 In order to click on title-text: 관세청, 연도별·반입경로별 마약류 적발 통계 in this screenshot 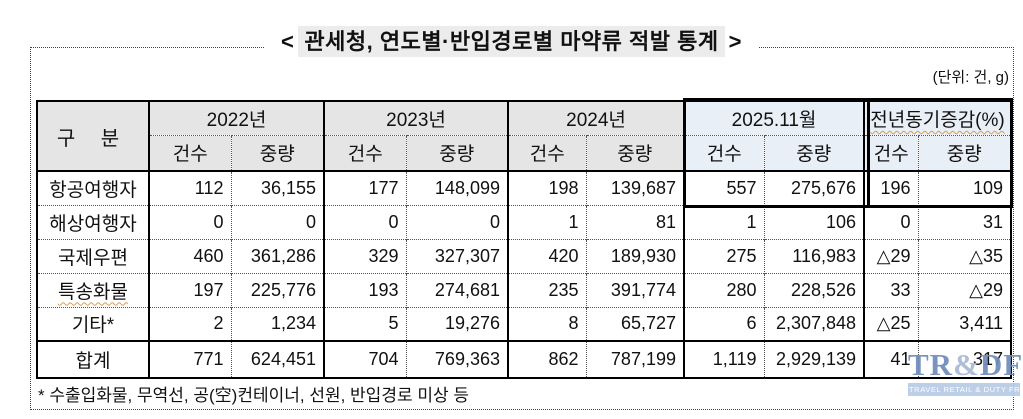, I will do `click(511, 41)`.